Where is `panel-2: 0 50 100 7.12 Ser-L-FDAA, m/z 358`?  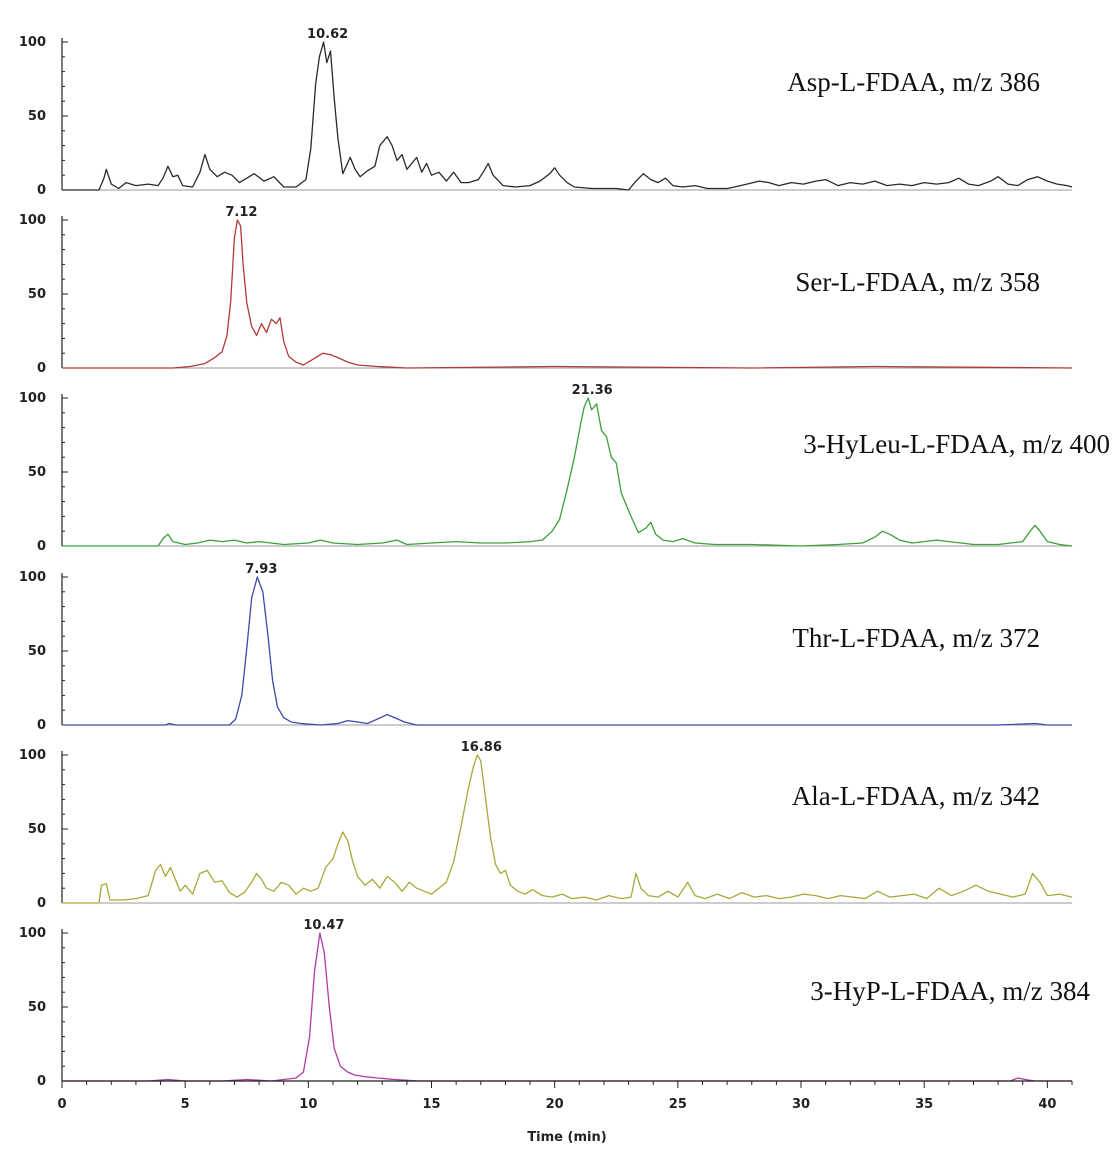 panel-2: 0 50 100 7.12 Ser-L-FDAA, m/z 358 is located at coordinates (546, 290).